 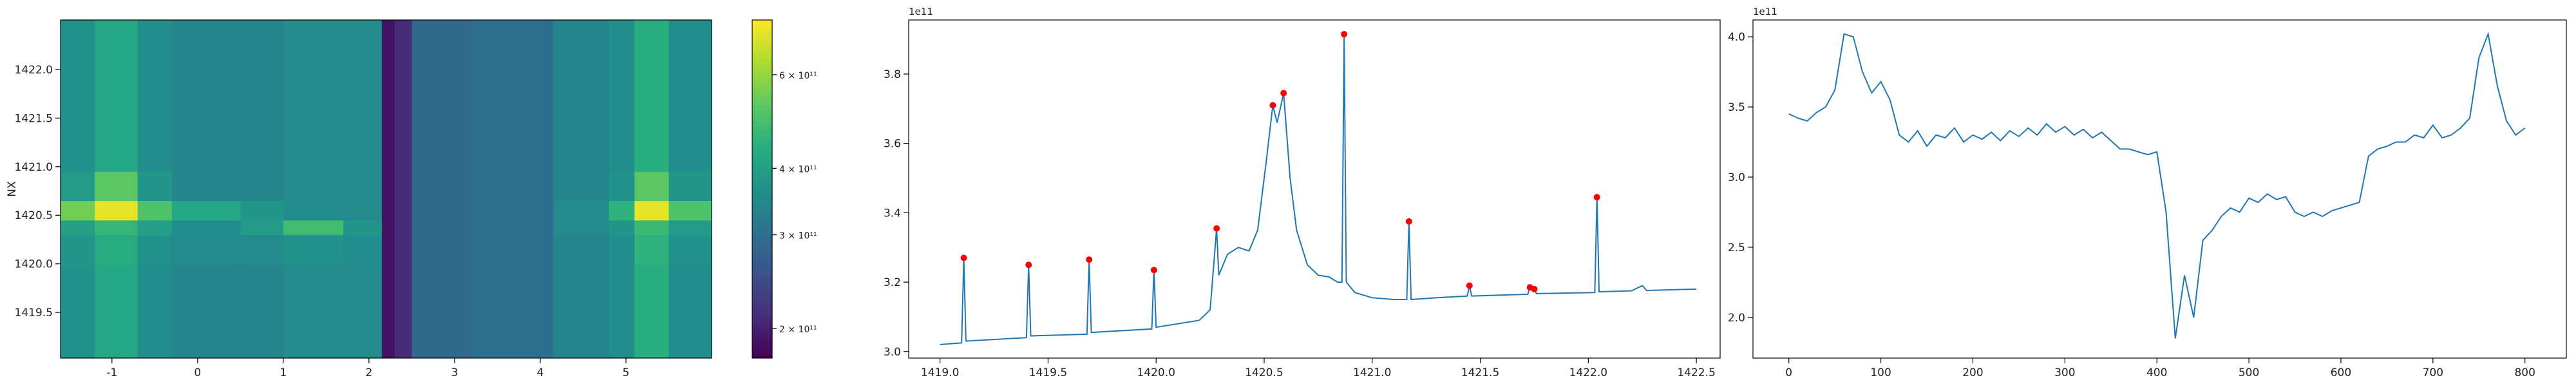 What do you see at coordinates (798, 236) in the screenshot?
I see `colorbar-tick-label: 3 × 10¹¹` at bounding box center [798, 236].